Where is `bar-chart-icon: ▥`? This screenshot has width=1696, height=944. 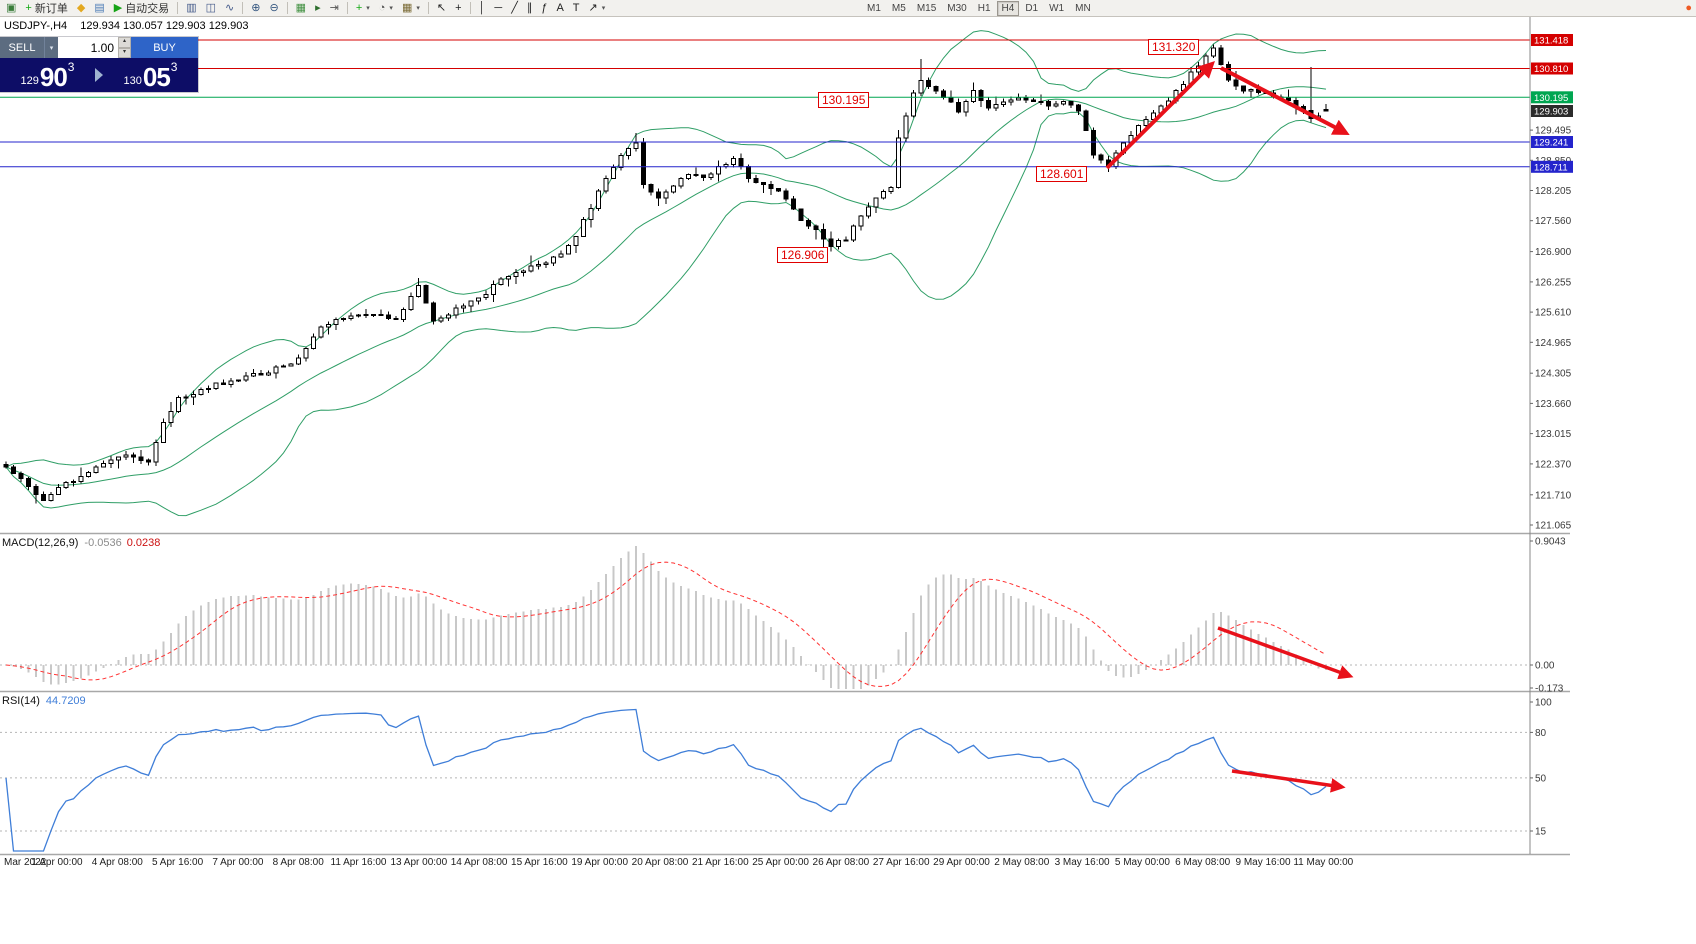 bar-chart-icon: ▥ is located at coordinates (191, 7).